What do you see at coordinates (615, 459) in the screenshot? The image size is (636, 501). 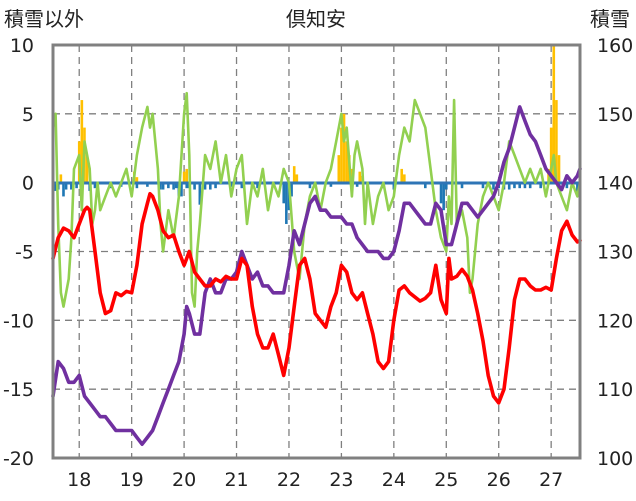 I see `right-tick-label: 100` at bounding box center [615, 459].